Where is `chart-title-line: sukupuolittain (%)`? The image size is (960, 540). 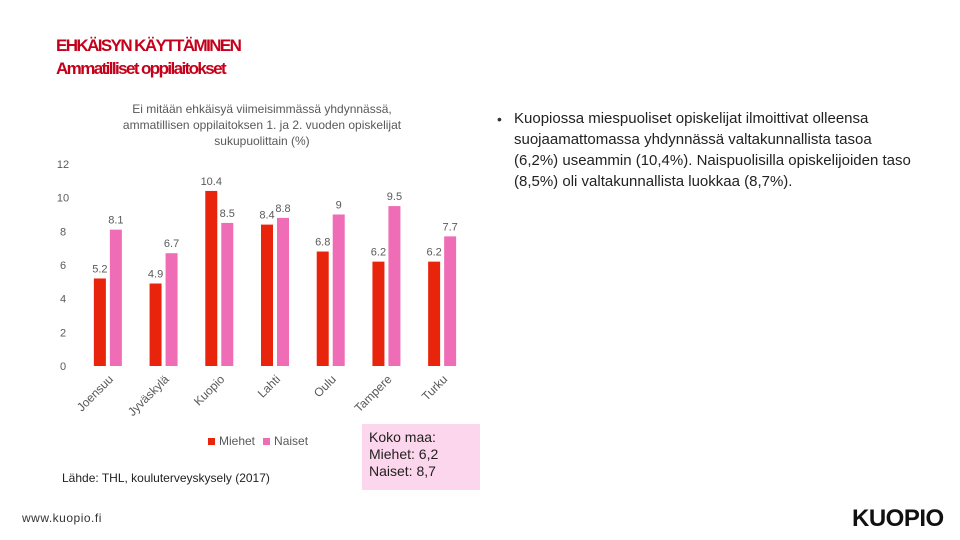 chart-title-line: sukupuolittain (%) is located at coordinates (261, 141).